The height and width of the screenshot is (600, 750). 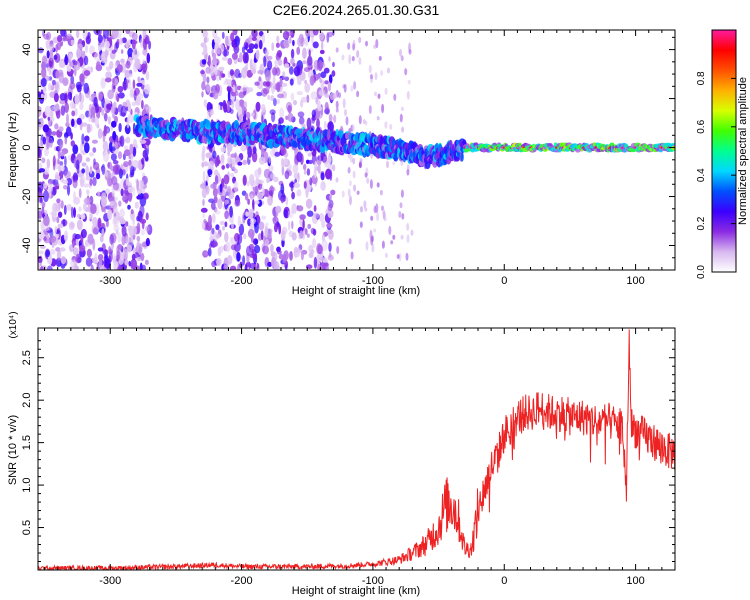 What do you see at coordinates (373, 581) in the screenshot?
I see `x-tick-label: -100` at bounding box center [373, 581].